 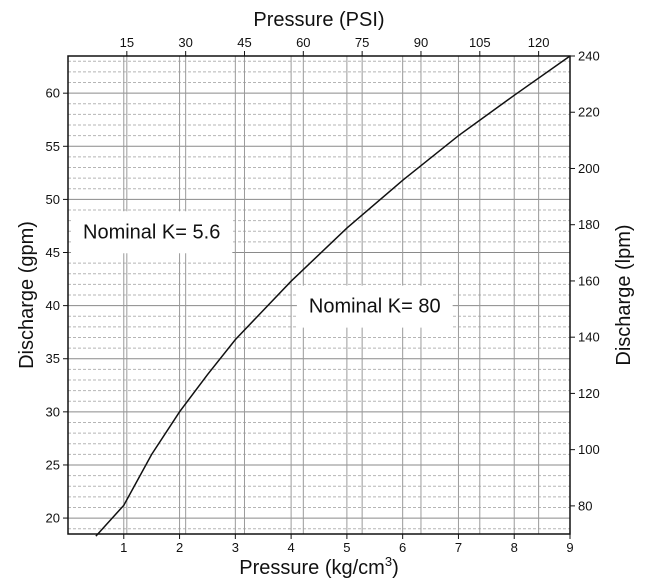 What do you see at coordinates (458, 547) in the screenshot?
I see `bottom-tick-label: 7` at bounding box center [458, 547].